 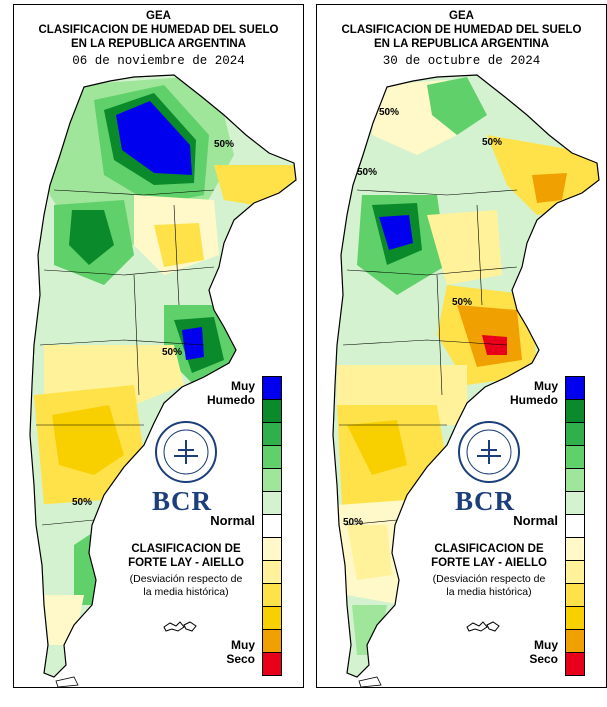 I want to click on map-date: 06 de noviembre de 2024, so click(x=158, y=61).